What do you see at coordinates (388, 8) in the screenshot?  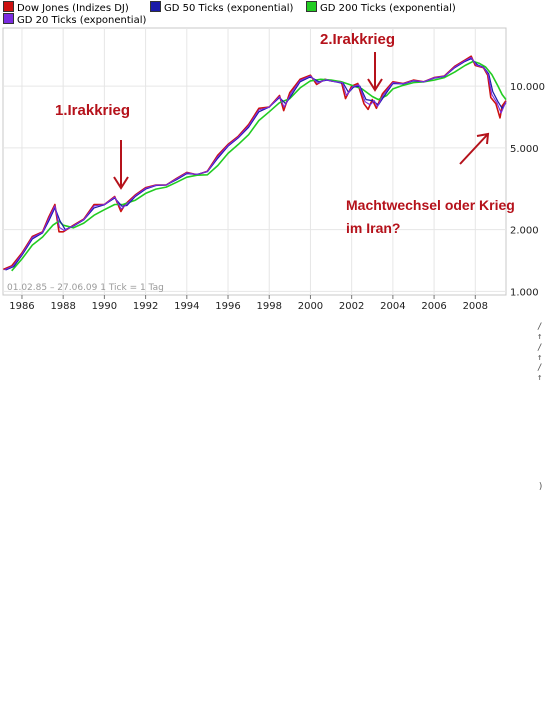 I see `legend-label-gd200: GD 200 Ticks (exponential)` at bounding box center [388, 8].